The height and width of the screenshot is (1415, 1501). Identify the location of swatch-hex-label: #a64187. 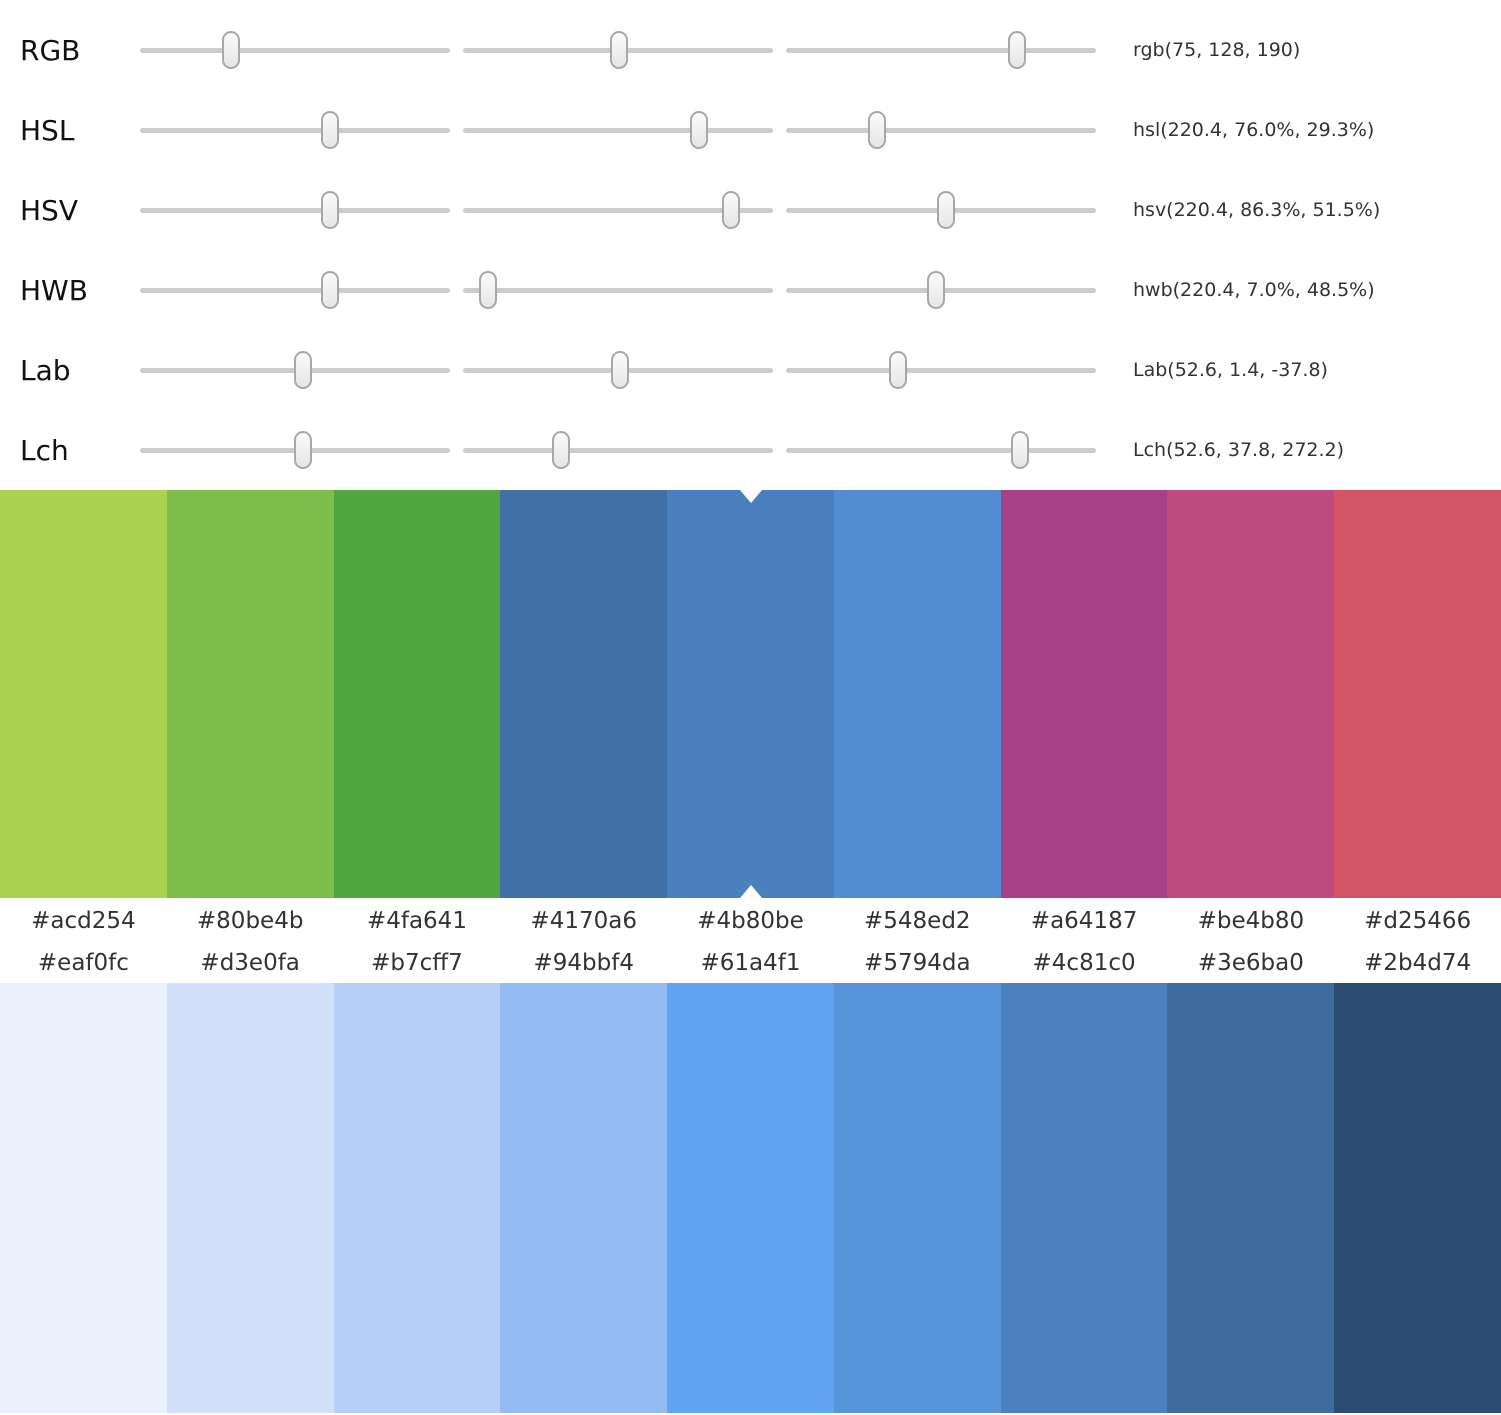
(1084, 920).